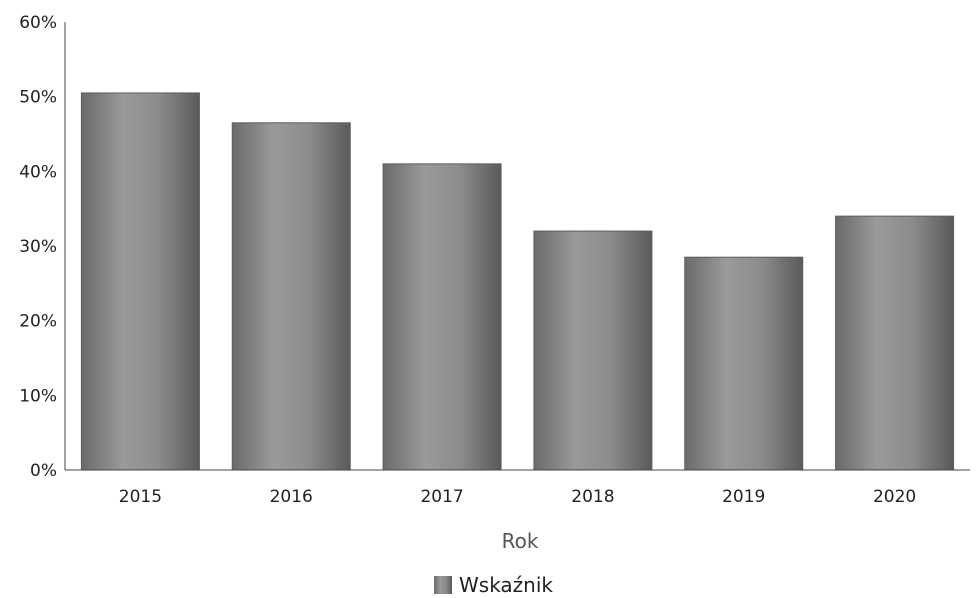  What do you see at coordinates (894, 497) in the screenshot?
I see `x-tick-label: 2020` at bounding box center [894, 497].